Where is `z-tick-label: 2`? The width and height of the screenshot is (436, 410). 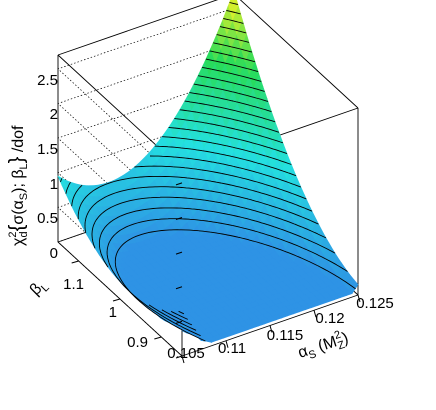 z-tick-label: 2 is located at coordinates (54, 114).